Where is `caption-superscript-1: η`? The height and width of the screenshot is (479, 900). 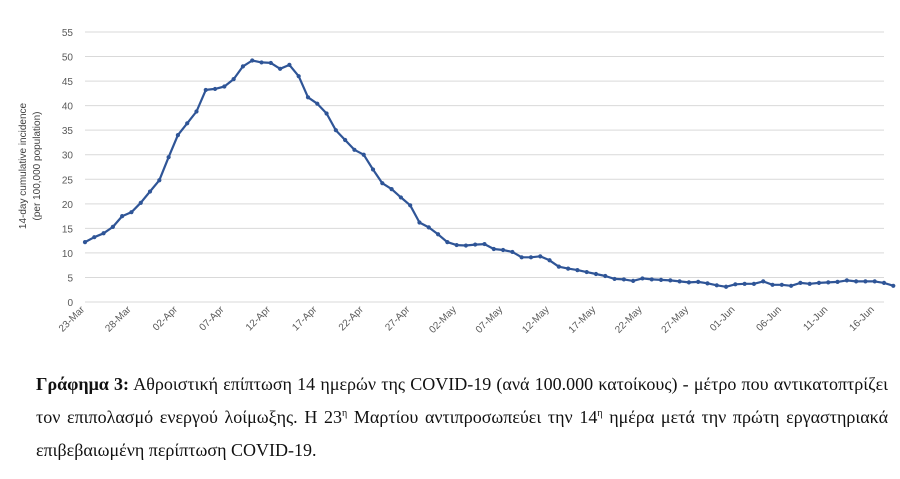 caption-superscript-1: η is located at coordinates (345, 413).